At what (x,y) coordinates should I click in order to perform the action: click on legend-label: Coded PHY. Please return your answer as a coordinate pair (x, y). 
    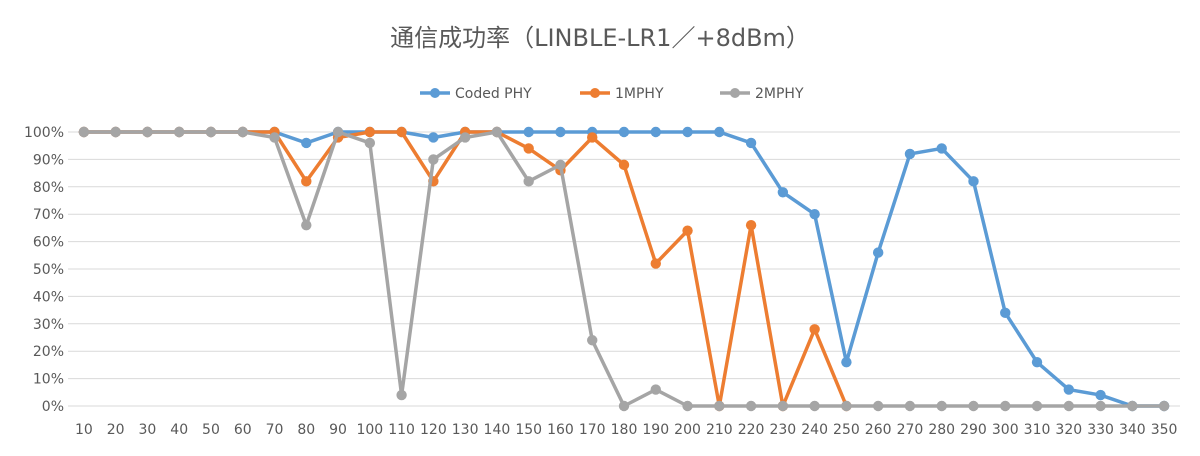
    Looking at the image, I should click on (493, 94).